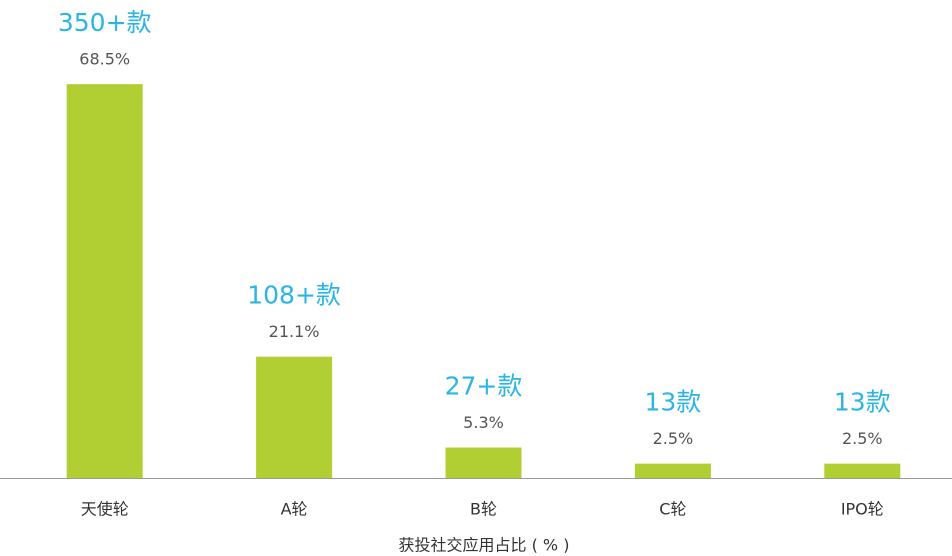 The width and height of the screenshot is (952, 556). What do you see at coordinates (294, 509) in the screenshot?
I see `x-tick-label: A轮` at bounding box center [294, 509].